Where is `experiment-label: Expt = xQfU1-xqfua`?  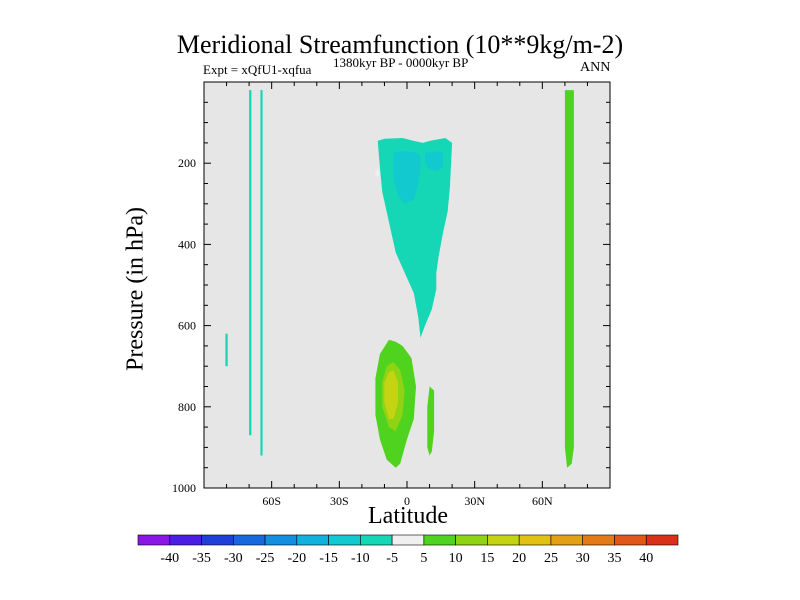
experiment-label: Expt = xQfU1-xqfua is located at coordinates (257, 69).